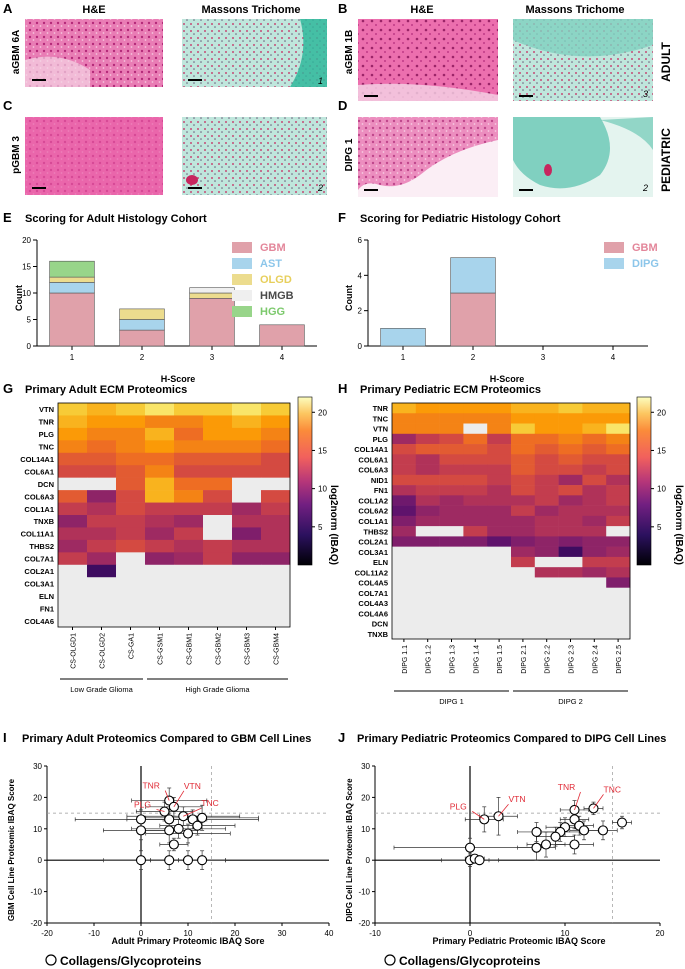  What do you see at coordinates (364, 923) in the screenshot?
I see `y-tick-label: -20` at bounding box center [364, 923].